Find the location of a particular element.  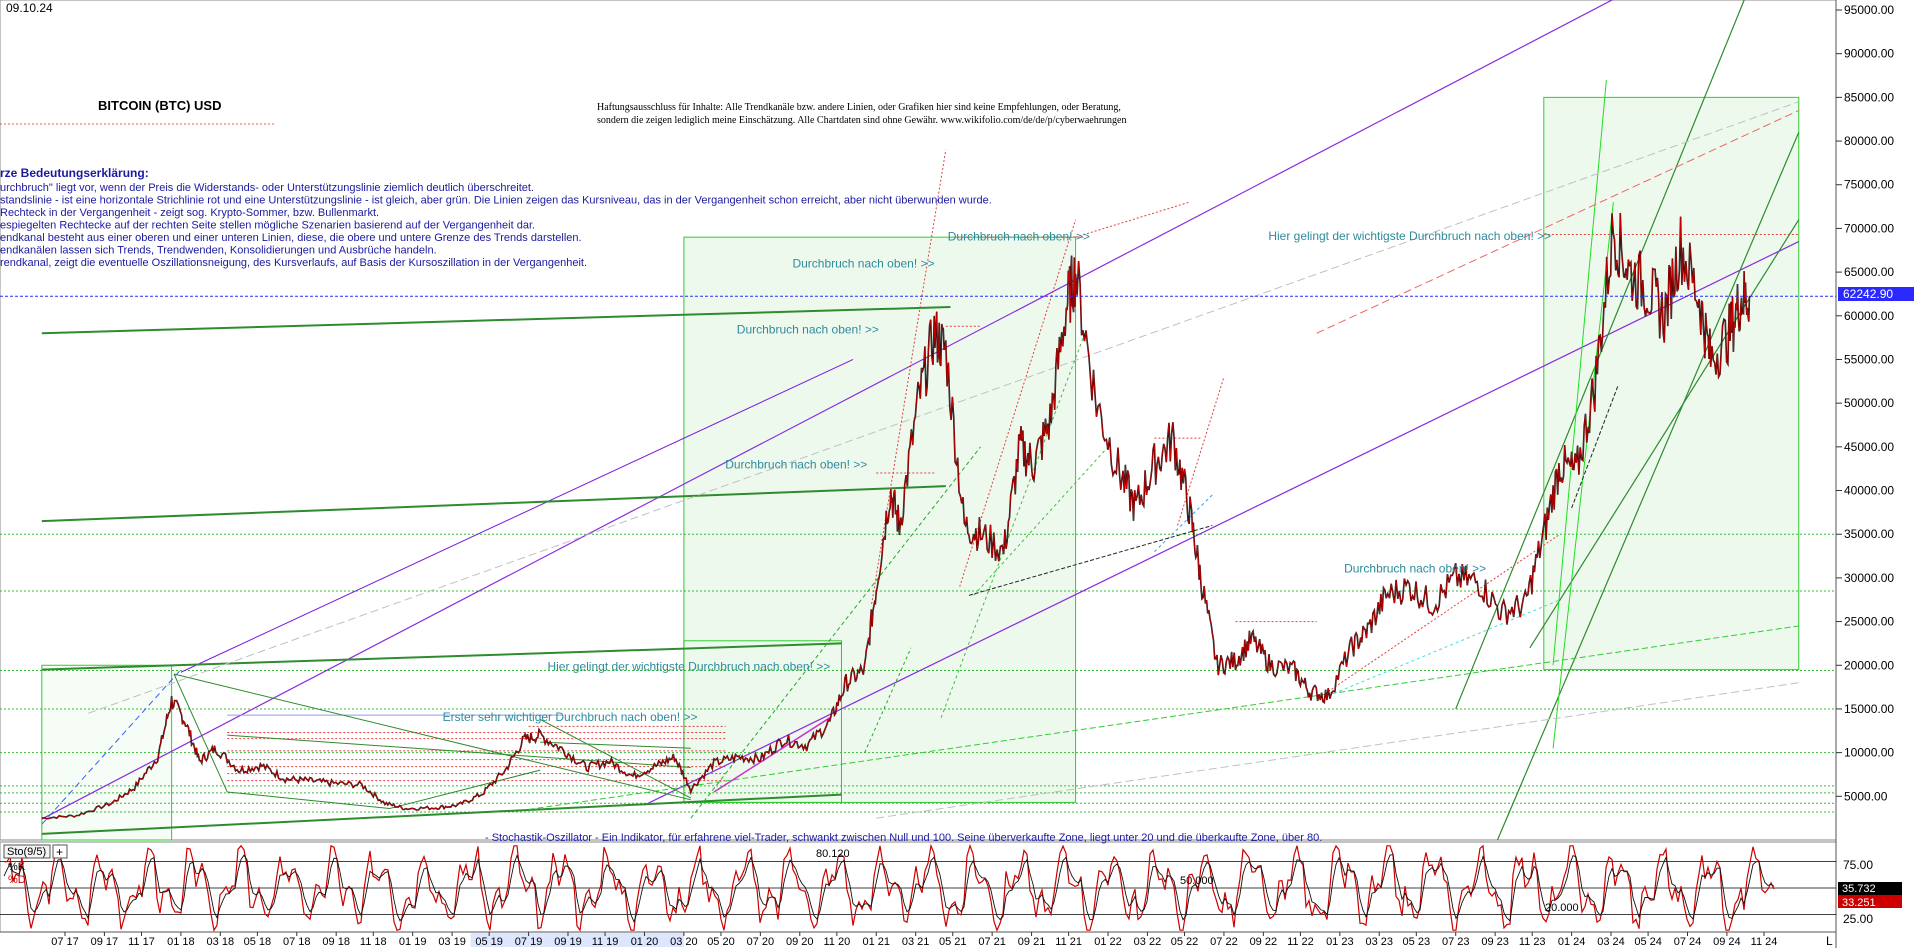

x-tick-label: 05 21 is located at coordinates (953, 942).